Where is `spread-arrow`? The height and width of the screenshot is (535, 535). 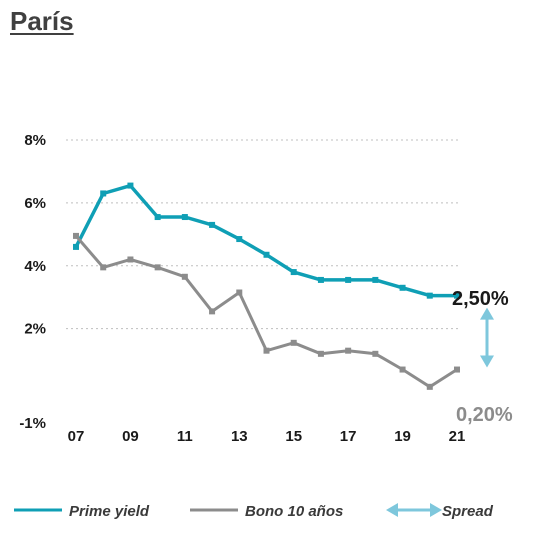 spread-arrow is located at coordinates (487, 337).